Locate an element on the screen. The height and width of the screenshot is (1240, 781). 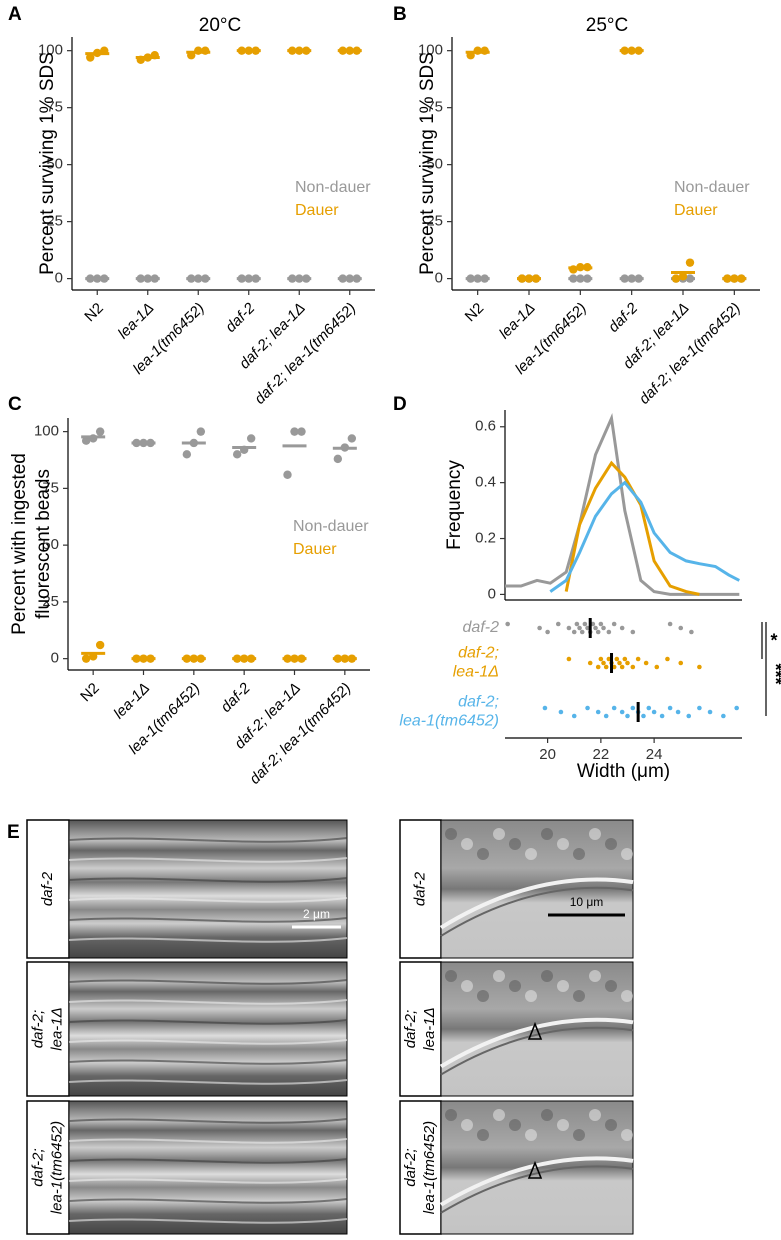
y-tick-label: 100 is located at coordinates (46, 431).